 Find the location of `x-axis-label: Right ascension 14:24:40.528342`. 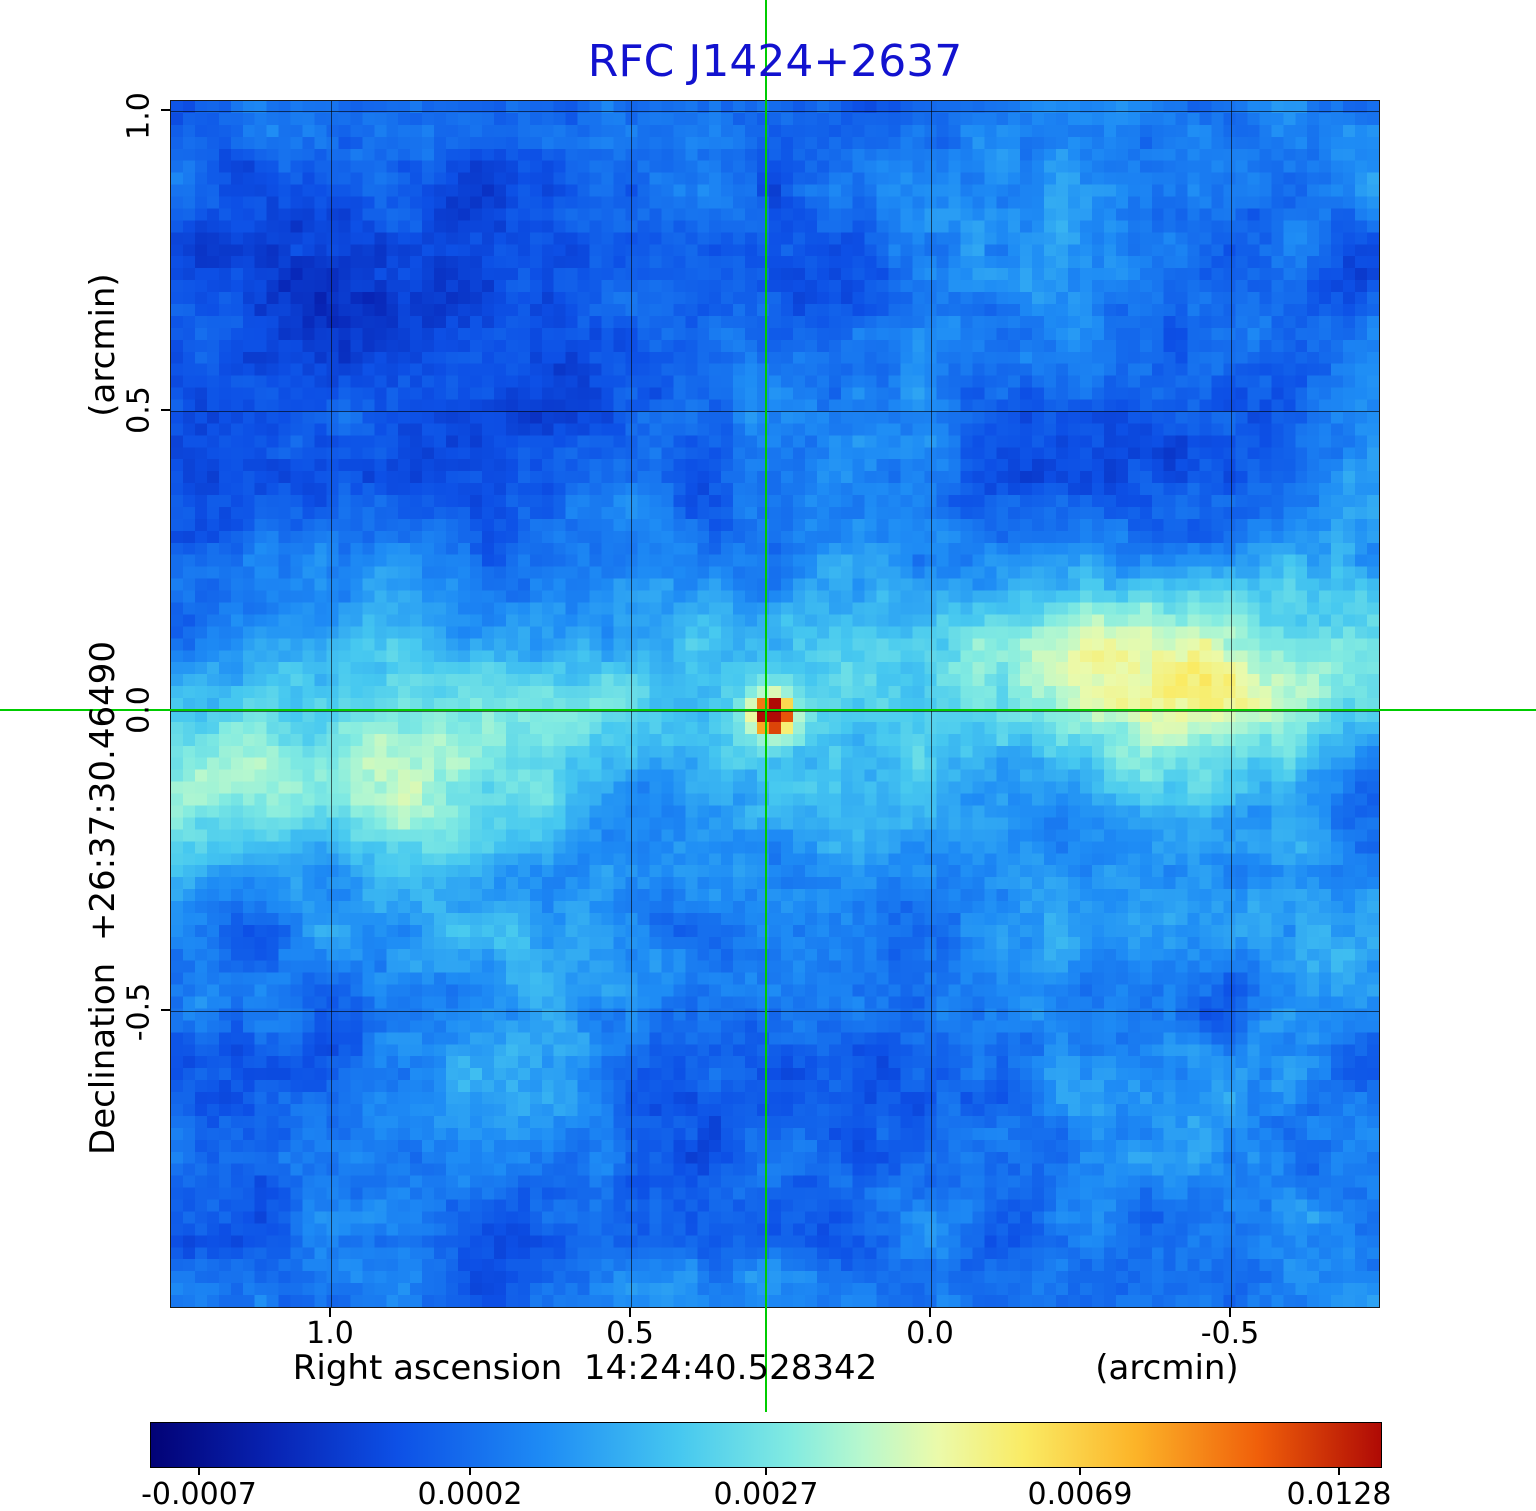

x-axis-label: Right ascension 14:24:40.528342 is located at coordinates (585, 1368).